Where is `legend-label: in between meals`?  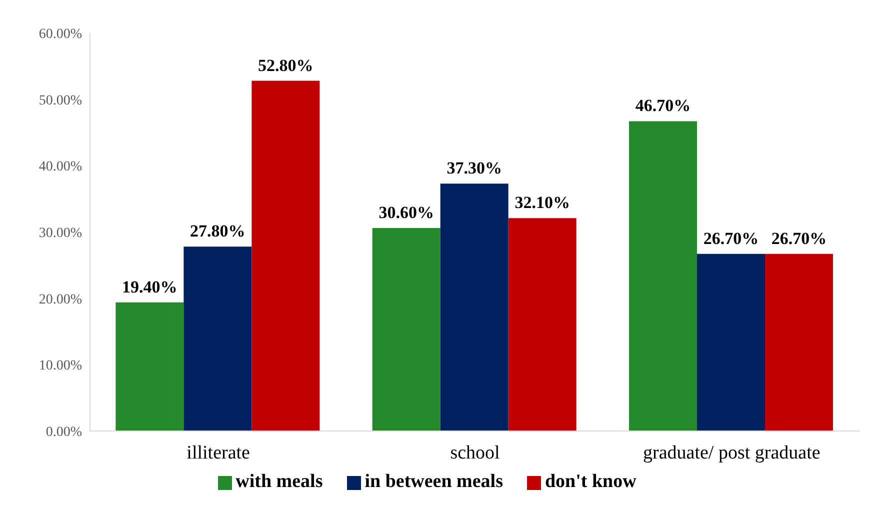 legend-label: in between meals is located at coordinates (433, 481).